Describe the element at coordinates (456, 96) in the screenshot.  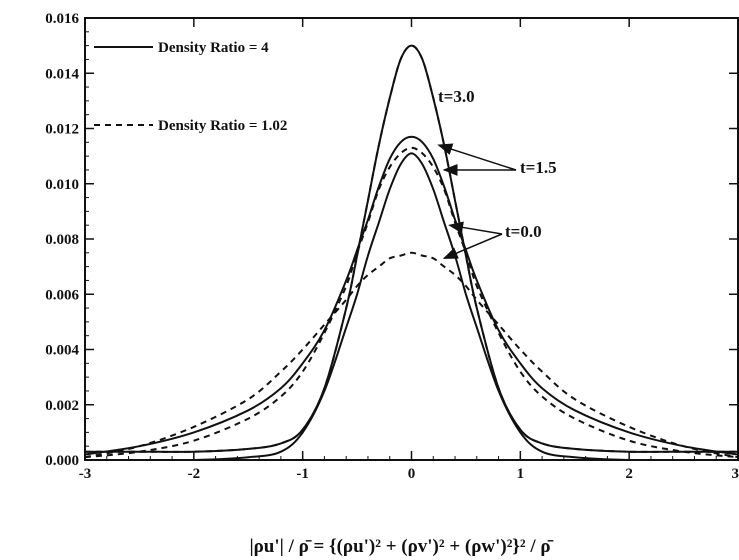
I see `annotation-label: t=3.0` at that location.